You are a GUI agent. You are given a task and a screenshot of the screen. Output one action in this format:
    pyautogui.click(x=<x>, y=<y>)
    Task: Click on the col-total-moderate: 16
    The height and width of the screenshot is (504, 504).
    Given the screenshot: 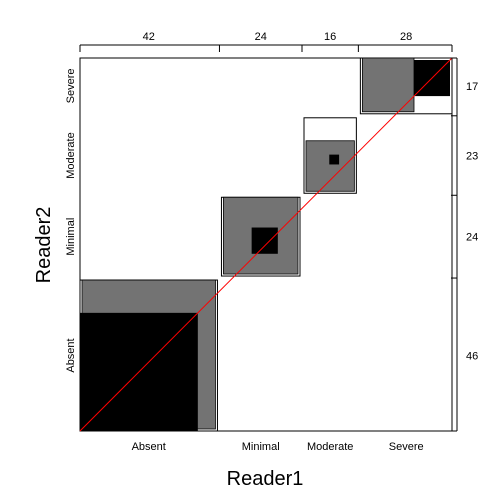 What is the action you would take?
    pyautogui.click(x=330, y=37)
    